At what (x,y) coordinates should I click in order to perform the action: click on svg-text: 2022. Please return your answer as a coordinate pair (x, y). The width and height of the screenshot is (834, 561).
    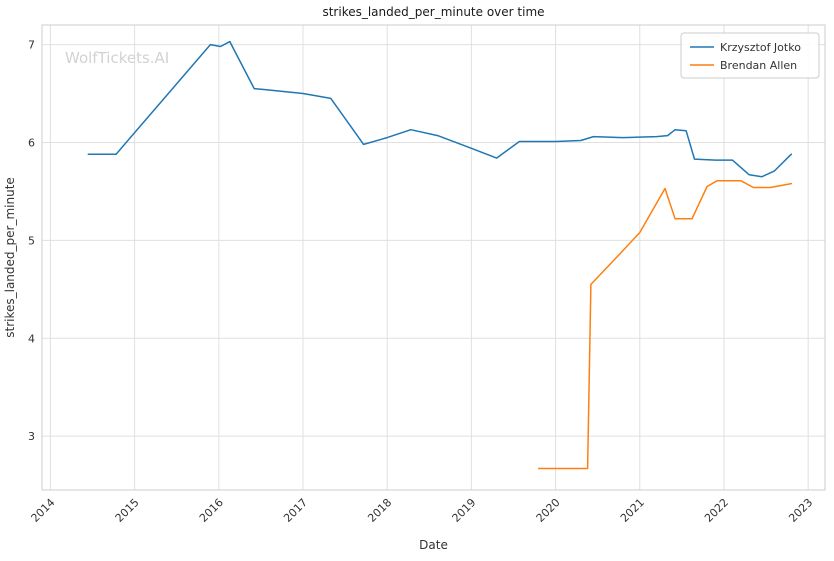
    Looking at the image, I should click on (716, 510).